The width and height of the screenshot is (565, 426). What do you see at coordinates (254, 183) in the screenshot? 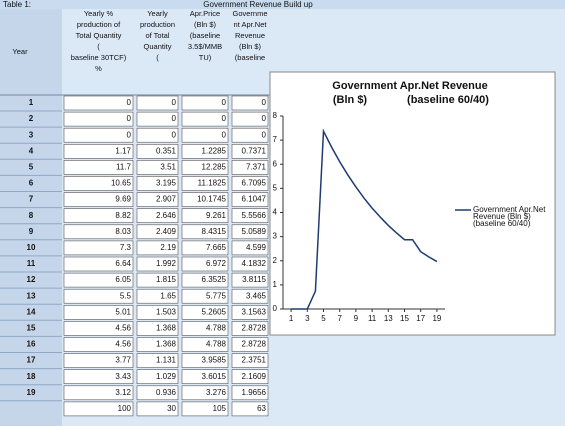
I see `cell-value: 6.7095` at bounding box center [254, 183].